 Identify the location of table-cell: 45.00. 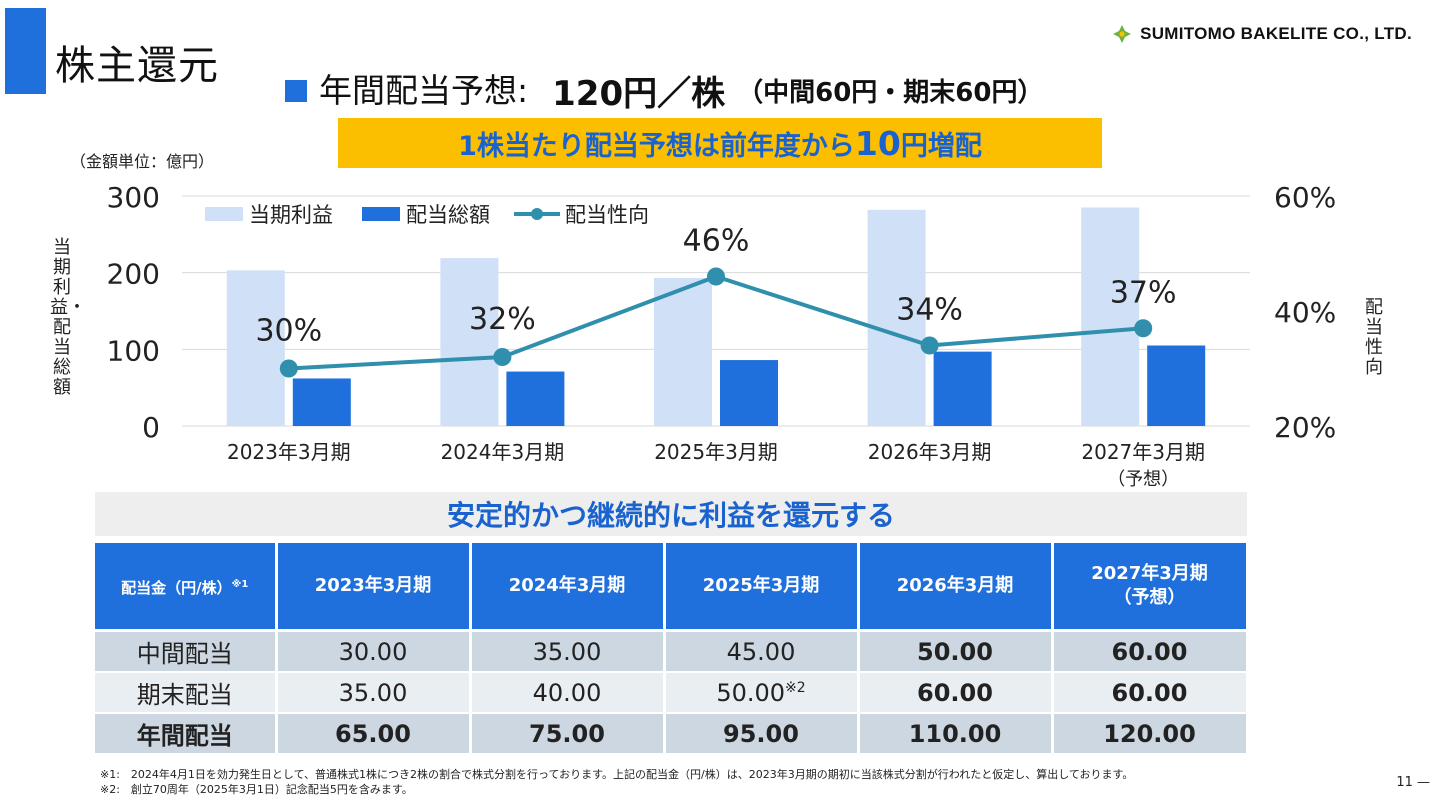
(762, 651).